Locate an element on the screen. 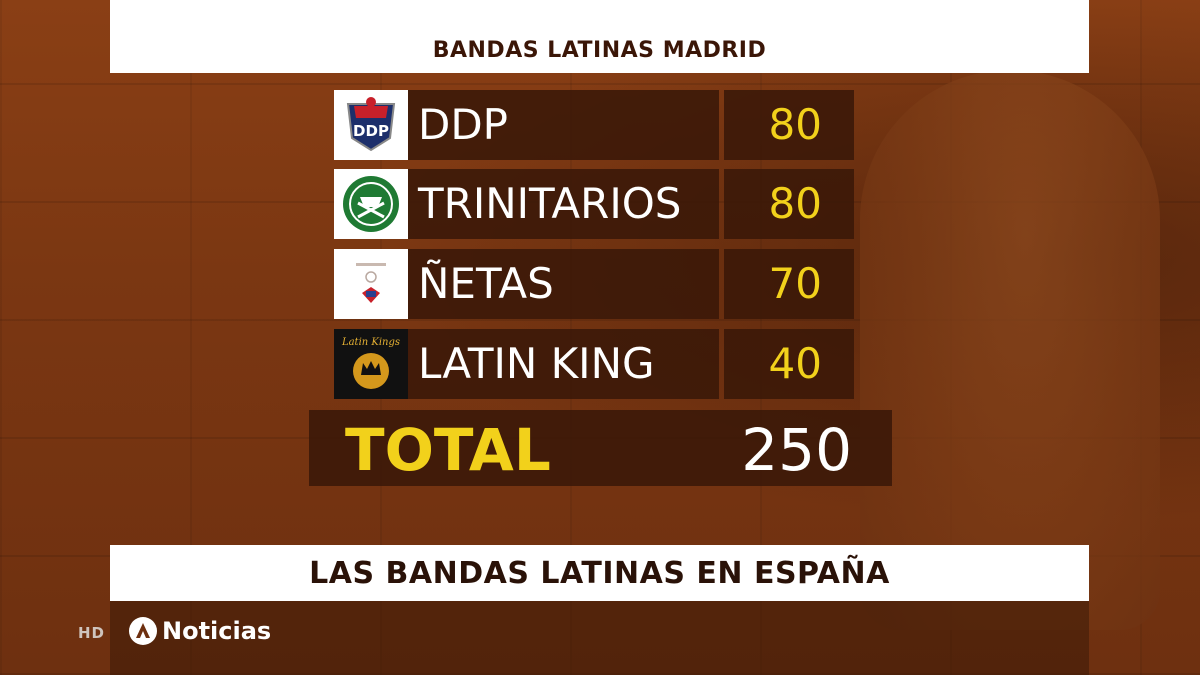 The height and width of the screenshot is (675, 1200). gang-name-ddp: DDP is located at coordinates (563, 125).